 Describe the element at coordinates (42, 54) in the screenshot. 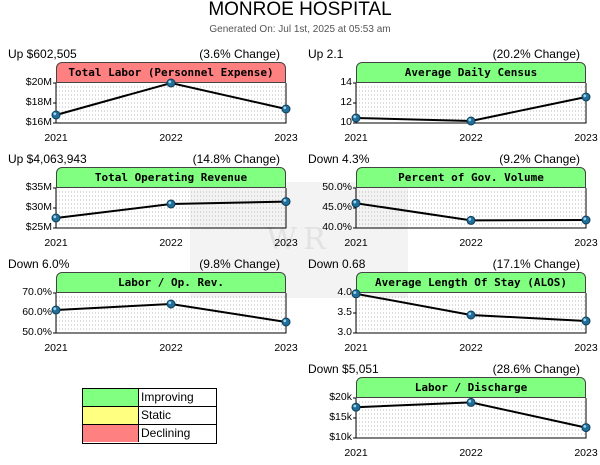

I see `change-amount: Up $602,505` at that location.